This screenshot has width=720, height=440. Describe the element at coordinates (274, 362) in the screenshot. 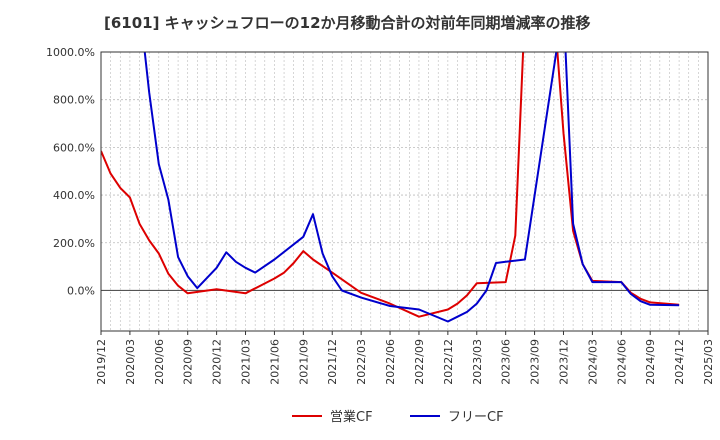

I see `x-tick-label: 2021/06` at that location.